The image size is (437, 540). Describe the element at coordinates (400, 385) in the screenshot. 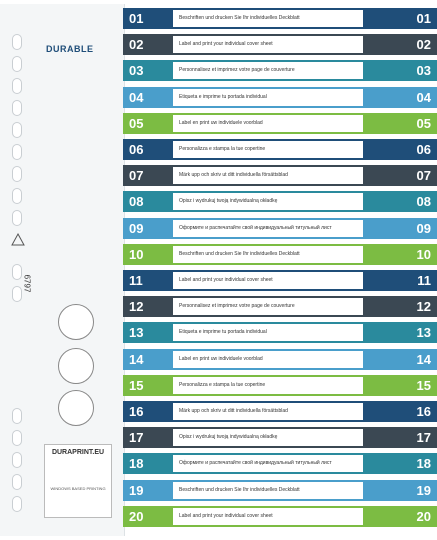

I see `tab-number-right: 15` at that location.